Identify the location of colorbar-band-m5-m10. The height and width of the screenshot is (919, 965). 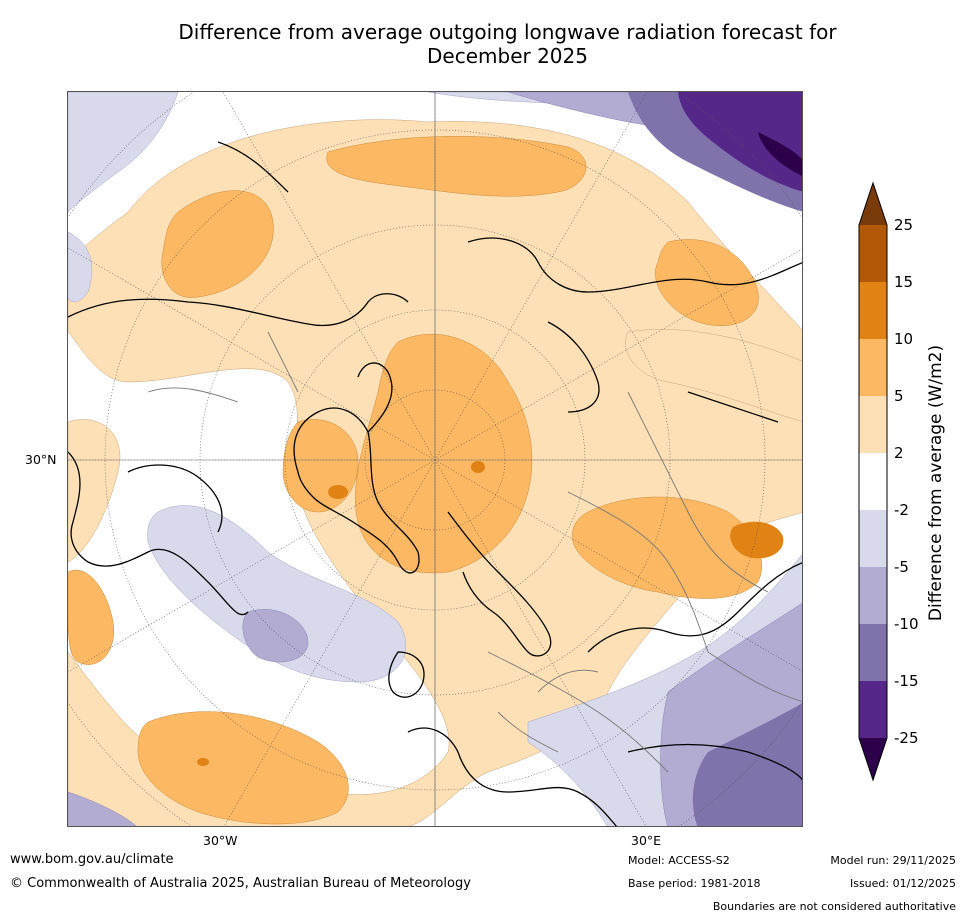
(873, 595).